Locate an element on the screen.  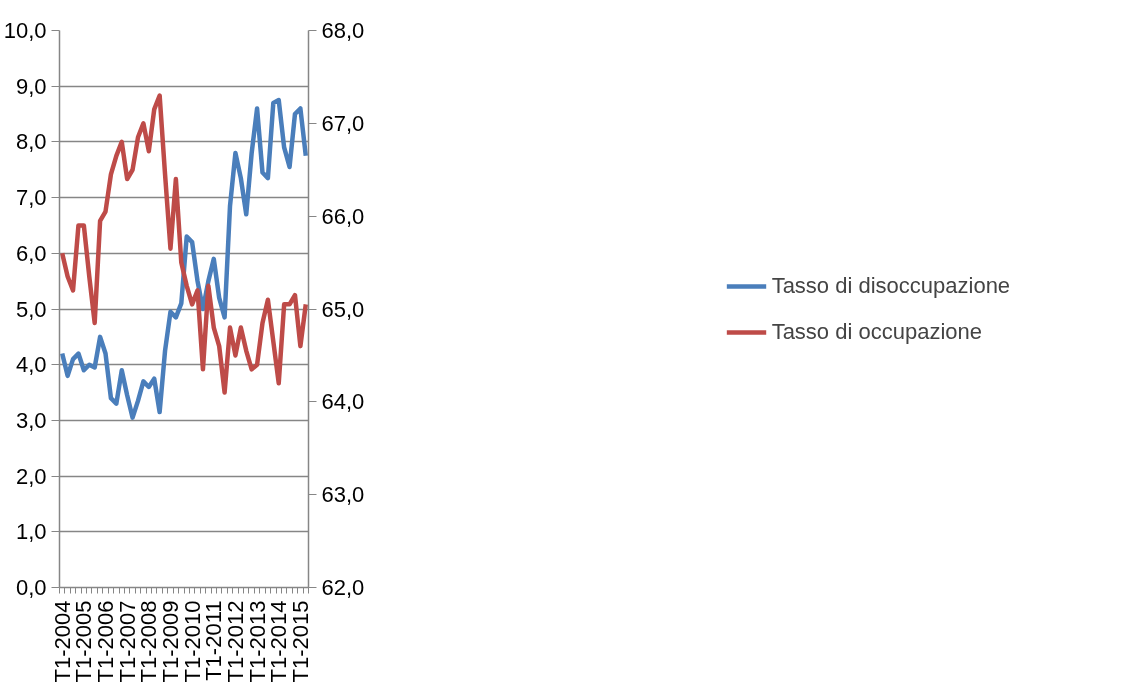
y2-tick-label: 68,0 is located at coordinates (343, 30).